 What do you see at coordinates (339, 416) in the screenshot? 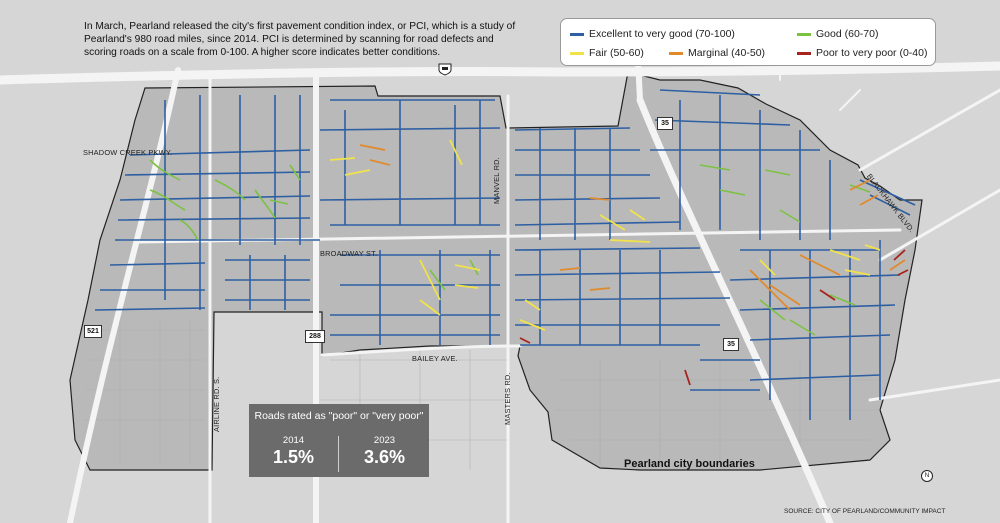
I see `stat-title: Roads rated as "poor" or "very poor"` at bounding box center [339, 416].